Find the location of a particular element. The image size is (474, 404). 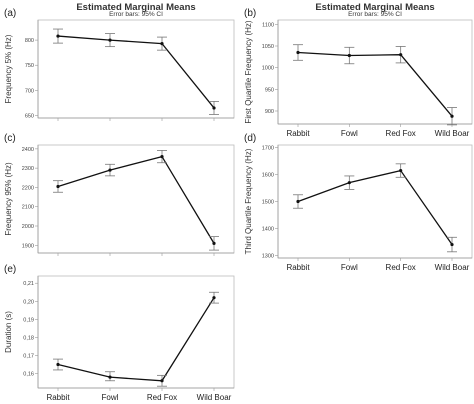

y-tick-label: 1050 is located at coordinates (268, 47).